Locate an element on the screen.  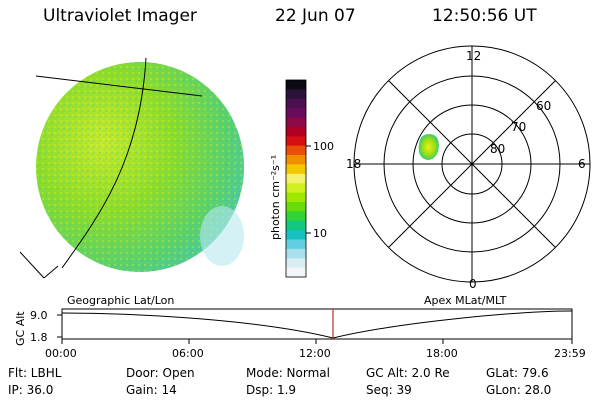
image-date: 22 Jun 07 is located at coordinates (315, 16).